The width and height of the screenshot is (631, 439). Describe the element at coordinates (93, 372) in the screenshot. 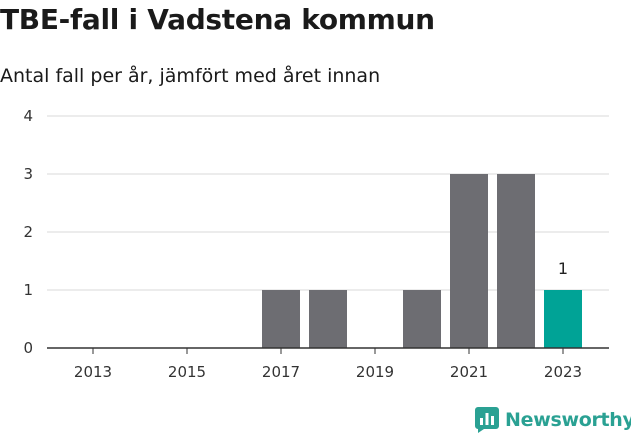

I see `x-tick-label: 2013` at that location.